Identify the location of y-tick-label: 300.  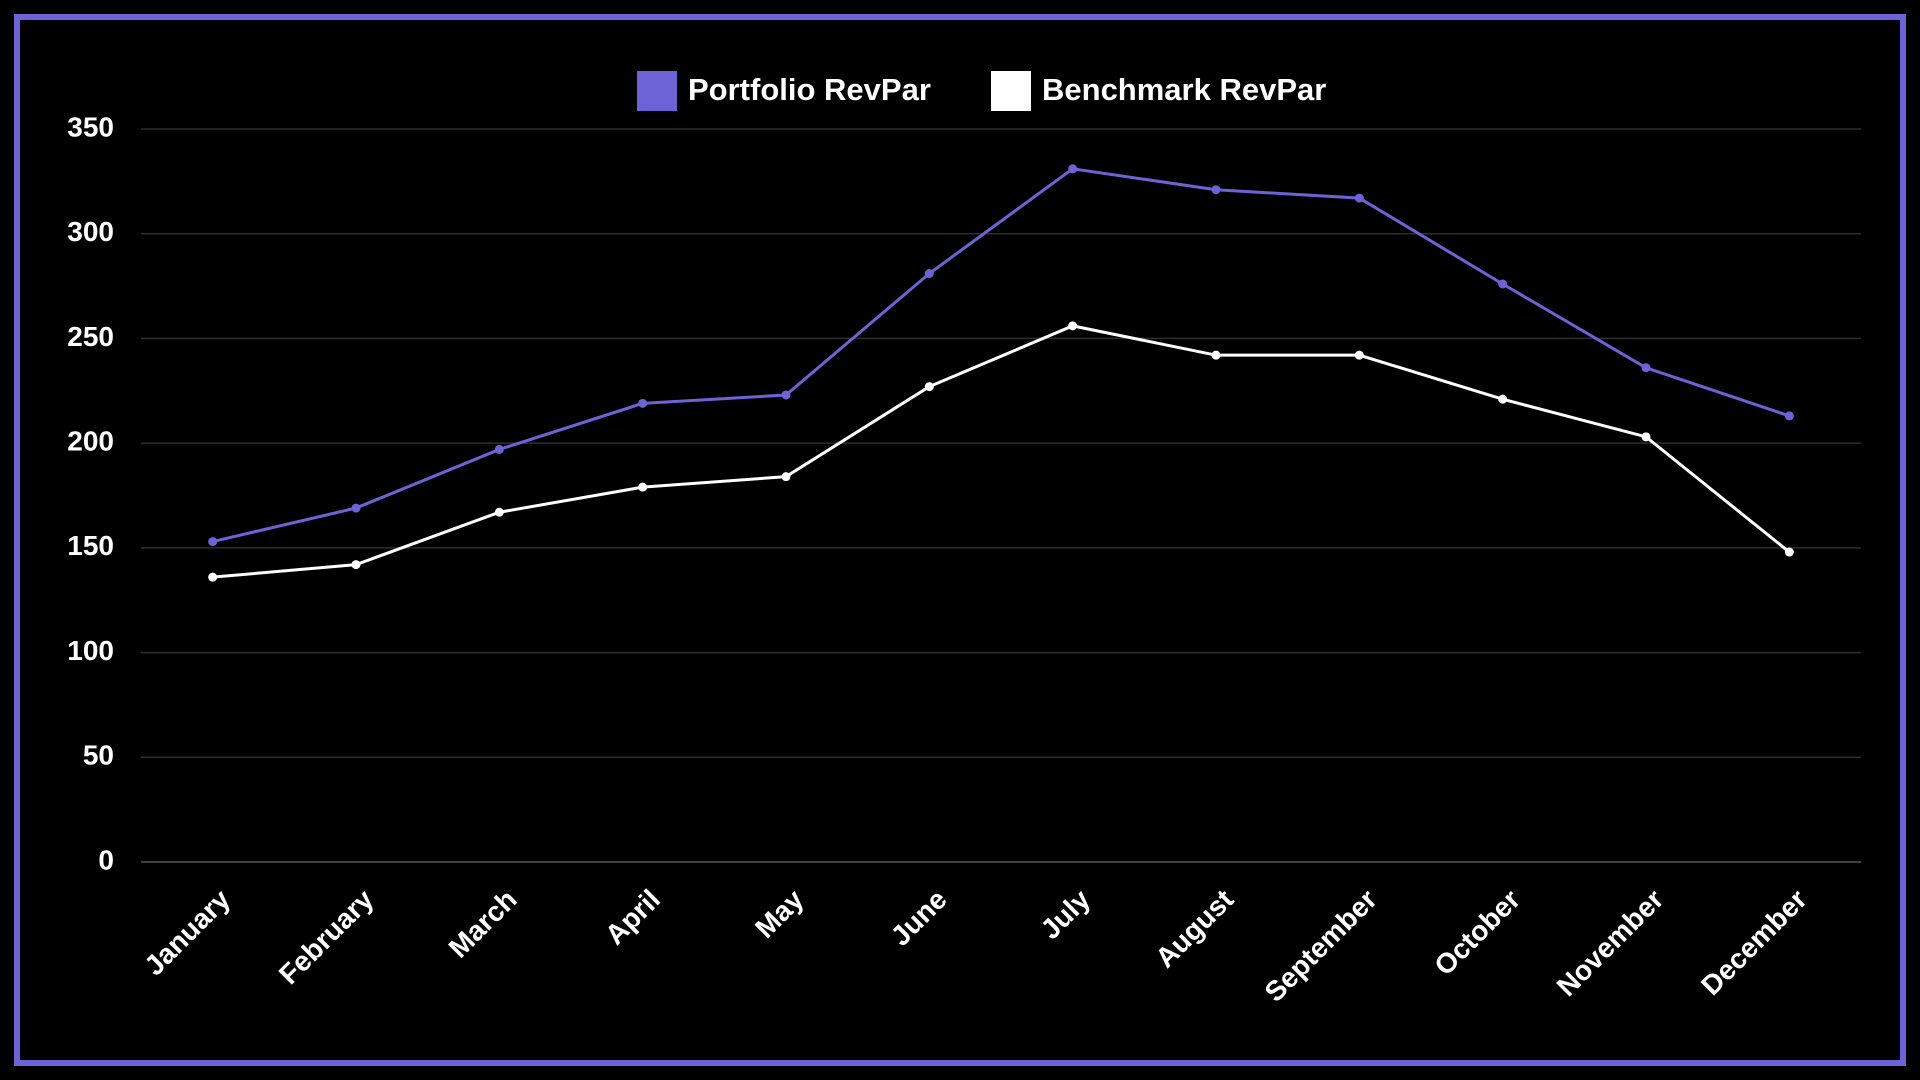
(90, 231).